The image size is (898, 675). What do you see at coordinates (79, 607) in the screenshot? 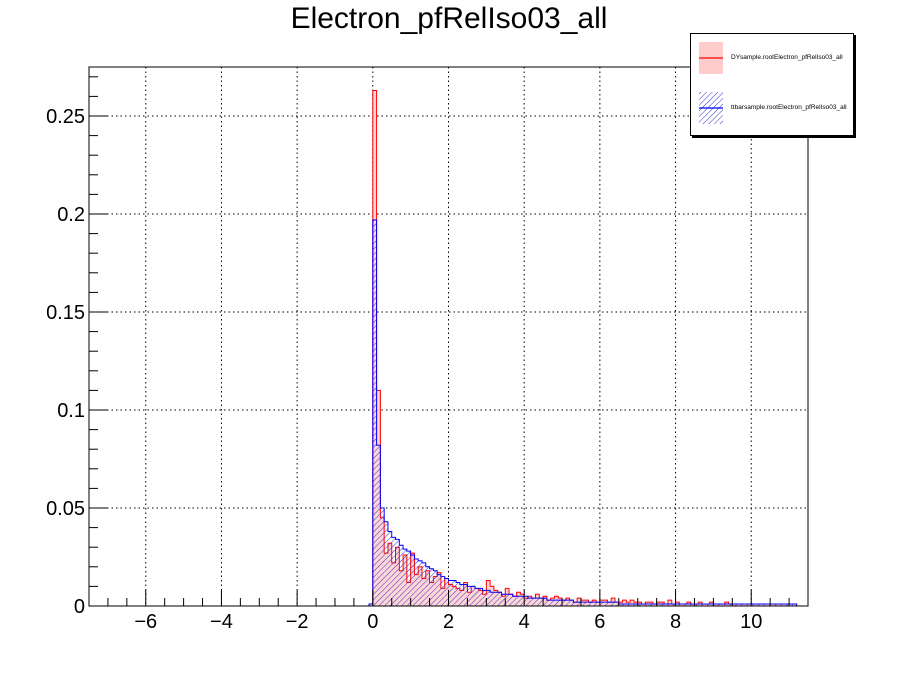
I see `y-tick-label: 0` at bounding box center [79, 607].